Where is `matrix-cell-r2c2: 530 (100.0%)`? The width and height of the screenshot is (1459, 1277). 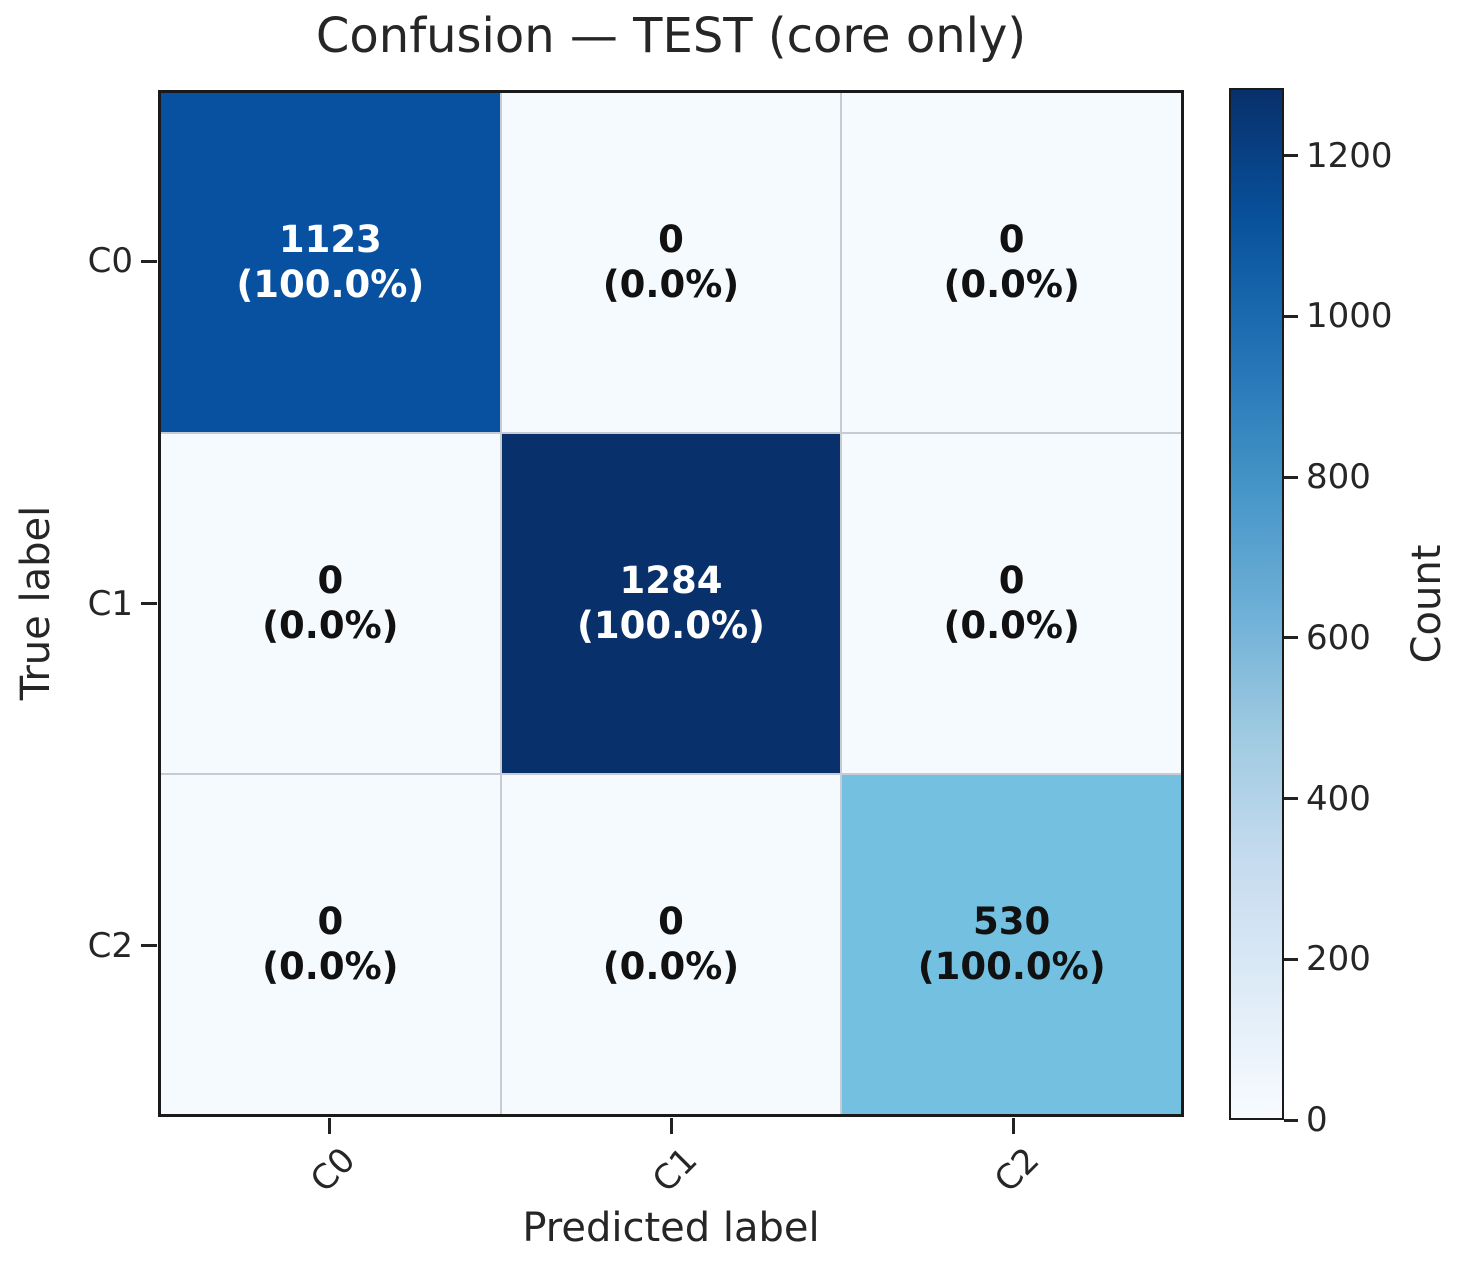
matrix-cell-r2c2: 530 (100.0%) is located at coordinates (1011, 944).